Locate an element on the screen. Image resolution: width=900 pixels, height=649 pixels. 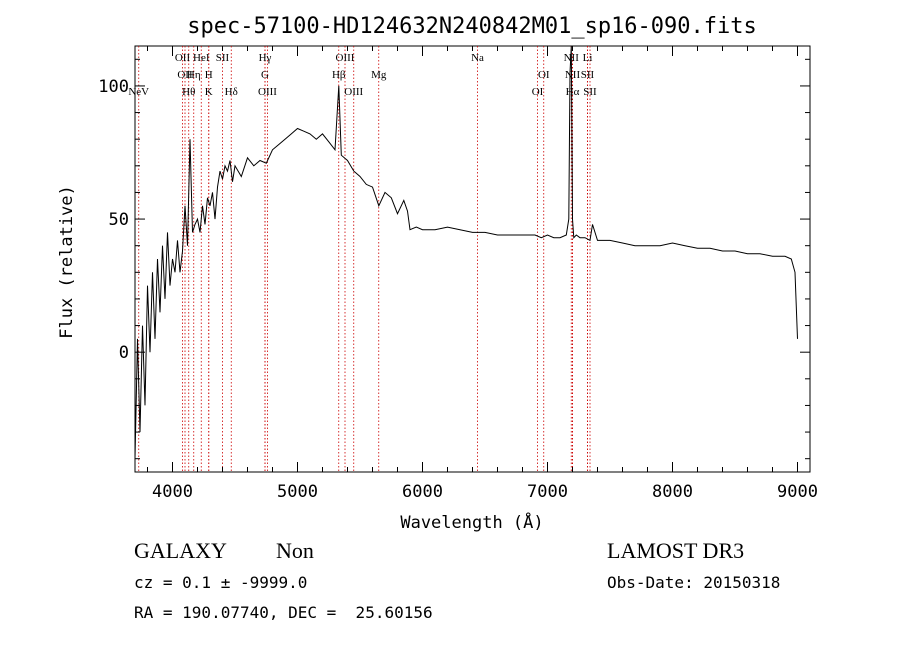
line-label: HeI is located at coordinates (201, 58).